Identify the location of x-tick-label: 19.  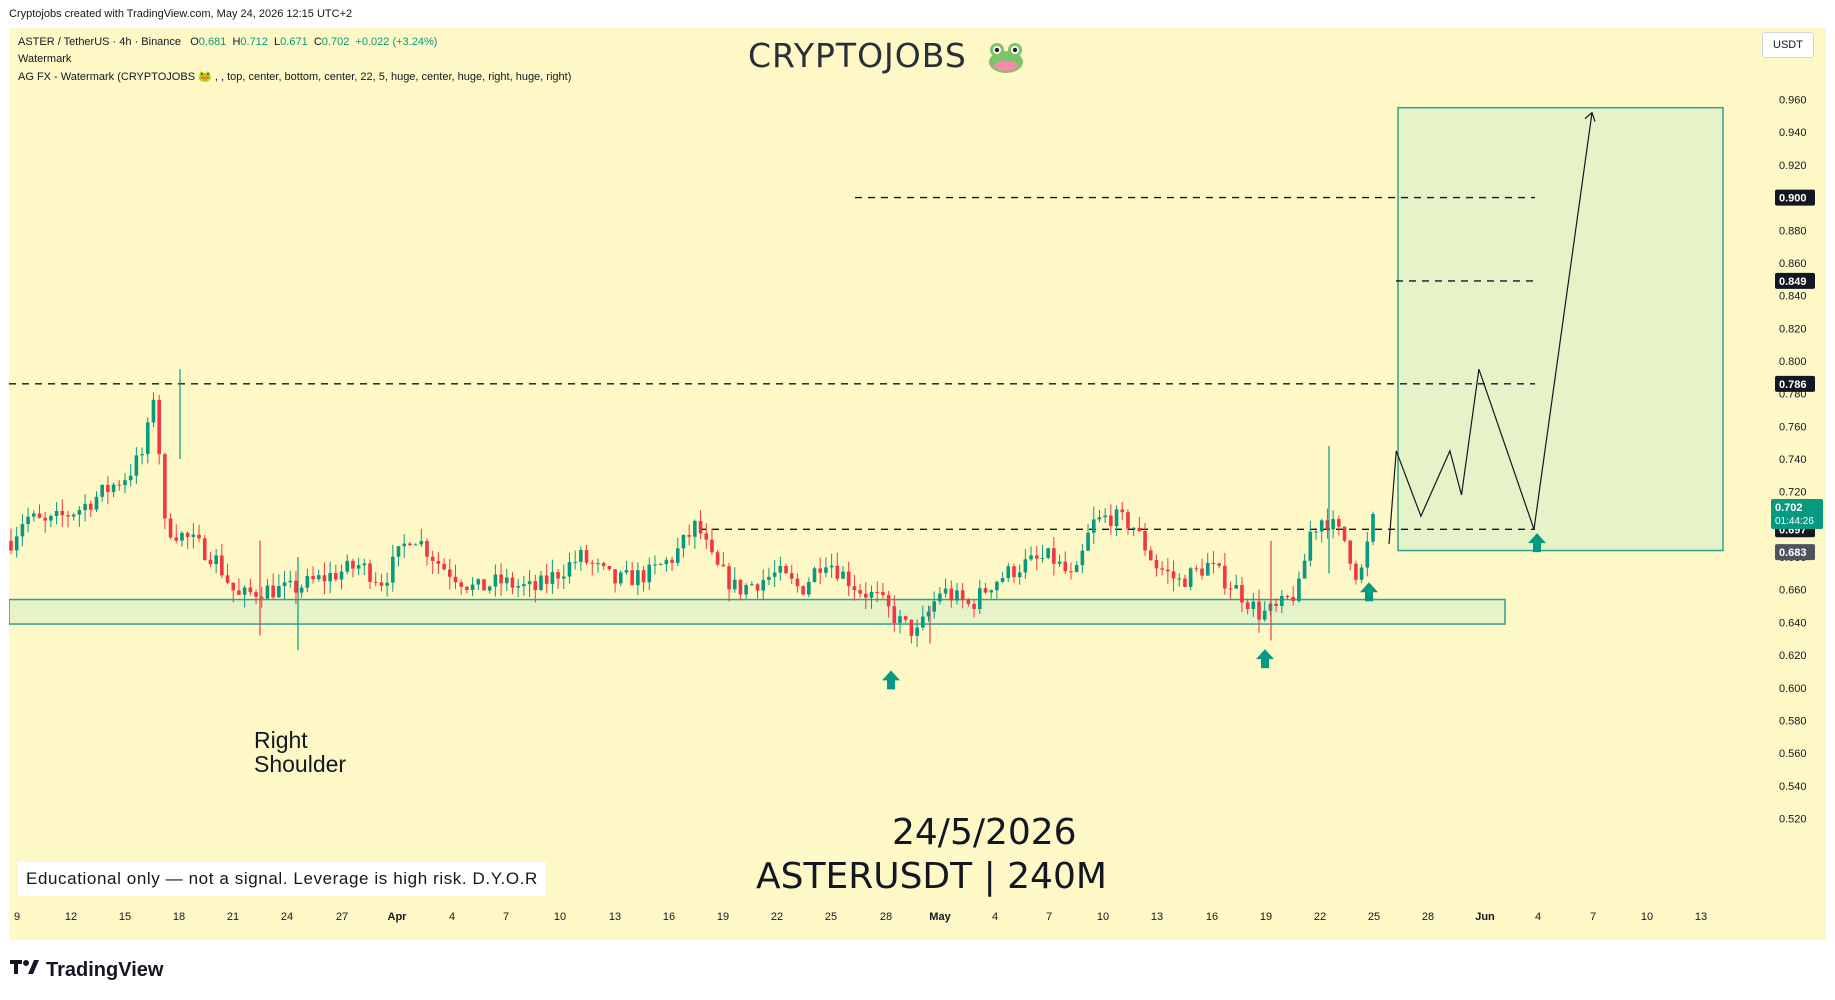
(723, 917).